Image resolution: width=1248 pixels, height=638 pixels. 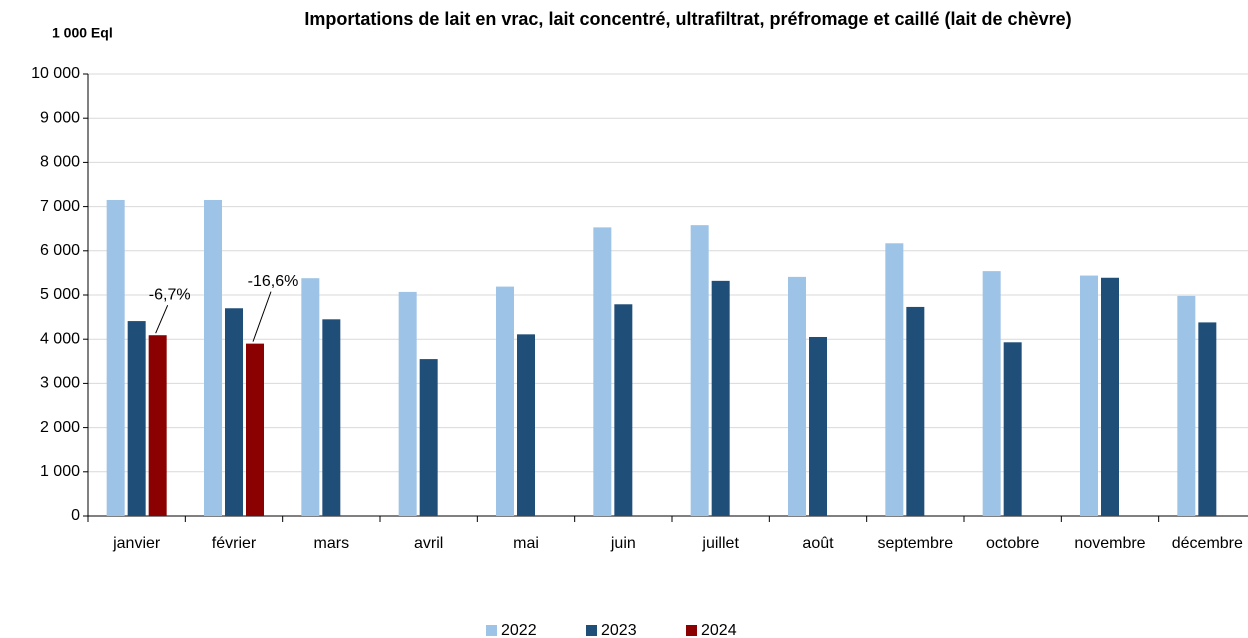 What do you see at coordinates (719, 630) in the screenshot?
I see `legend-label: 2024` at bounding box center [719, 630].